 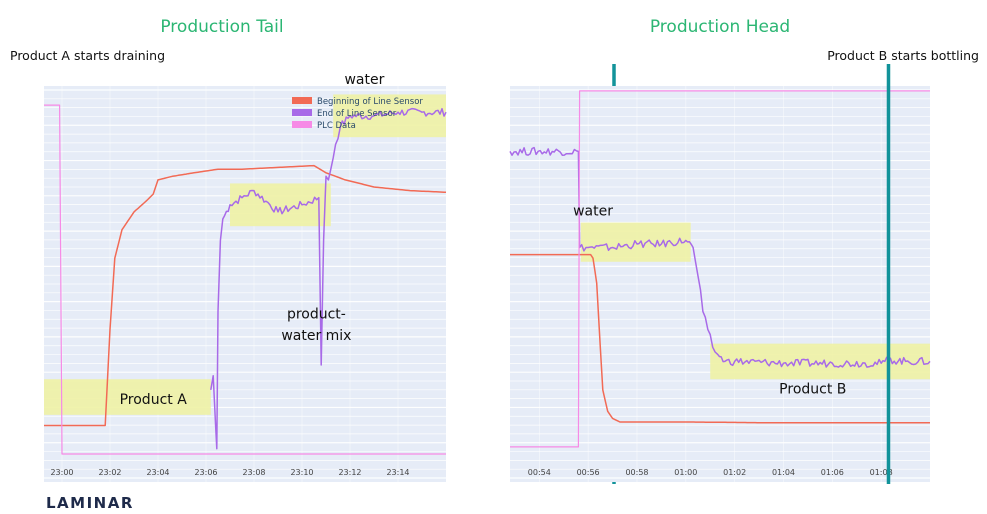 I want to click on legend-label-beginning: Beginning of Line Sensor, so click(x=370, y=102).